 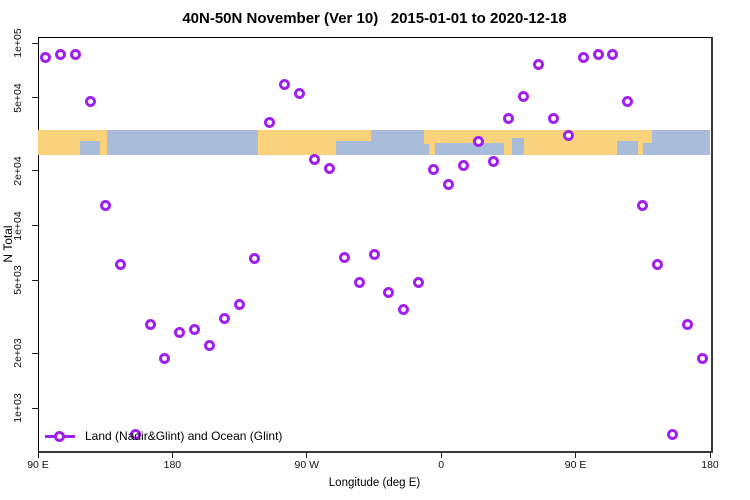 I want to click on y-tick-label: 5e+04, so click(x=18, y=98).